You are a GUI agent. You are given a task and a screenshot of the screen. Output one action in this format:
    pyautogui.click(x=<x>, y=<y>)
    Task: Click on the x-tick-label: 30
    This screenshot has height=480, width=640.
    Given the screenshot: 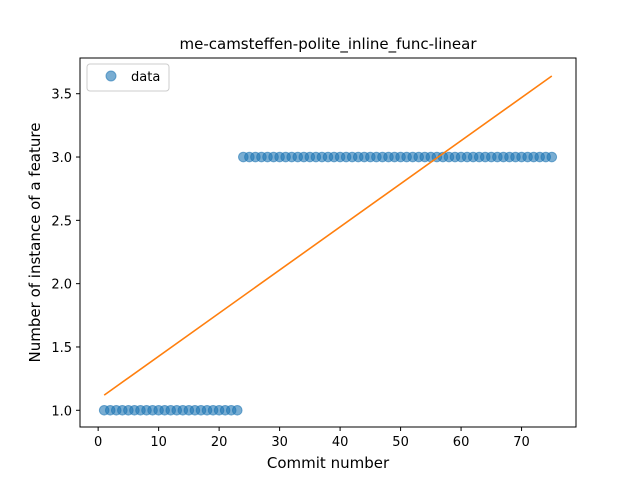 What is the action you would take?
    pyautogui.click(x=279, y=442)
    